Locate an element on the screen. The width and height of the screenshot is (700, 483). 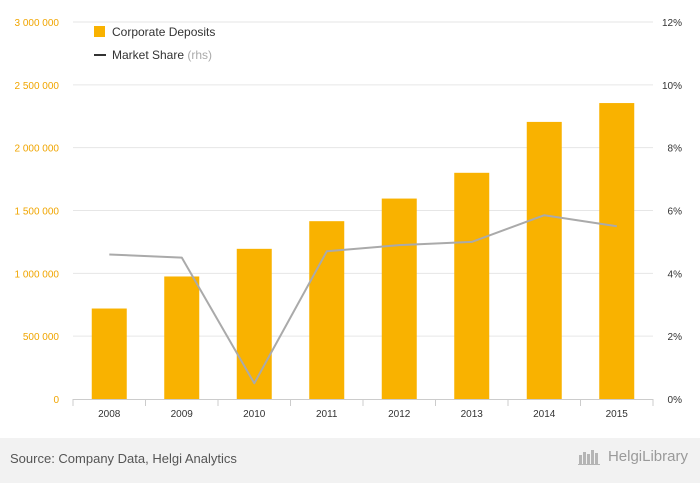
x-tick-label: 2012 is located at coordinates (399, 414).